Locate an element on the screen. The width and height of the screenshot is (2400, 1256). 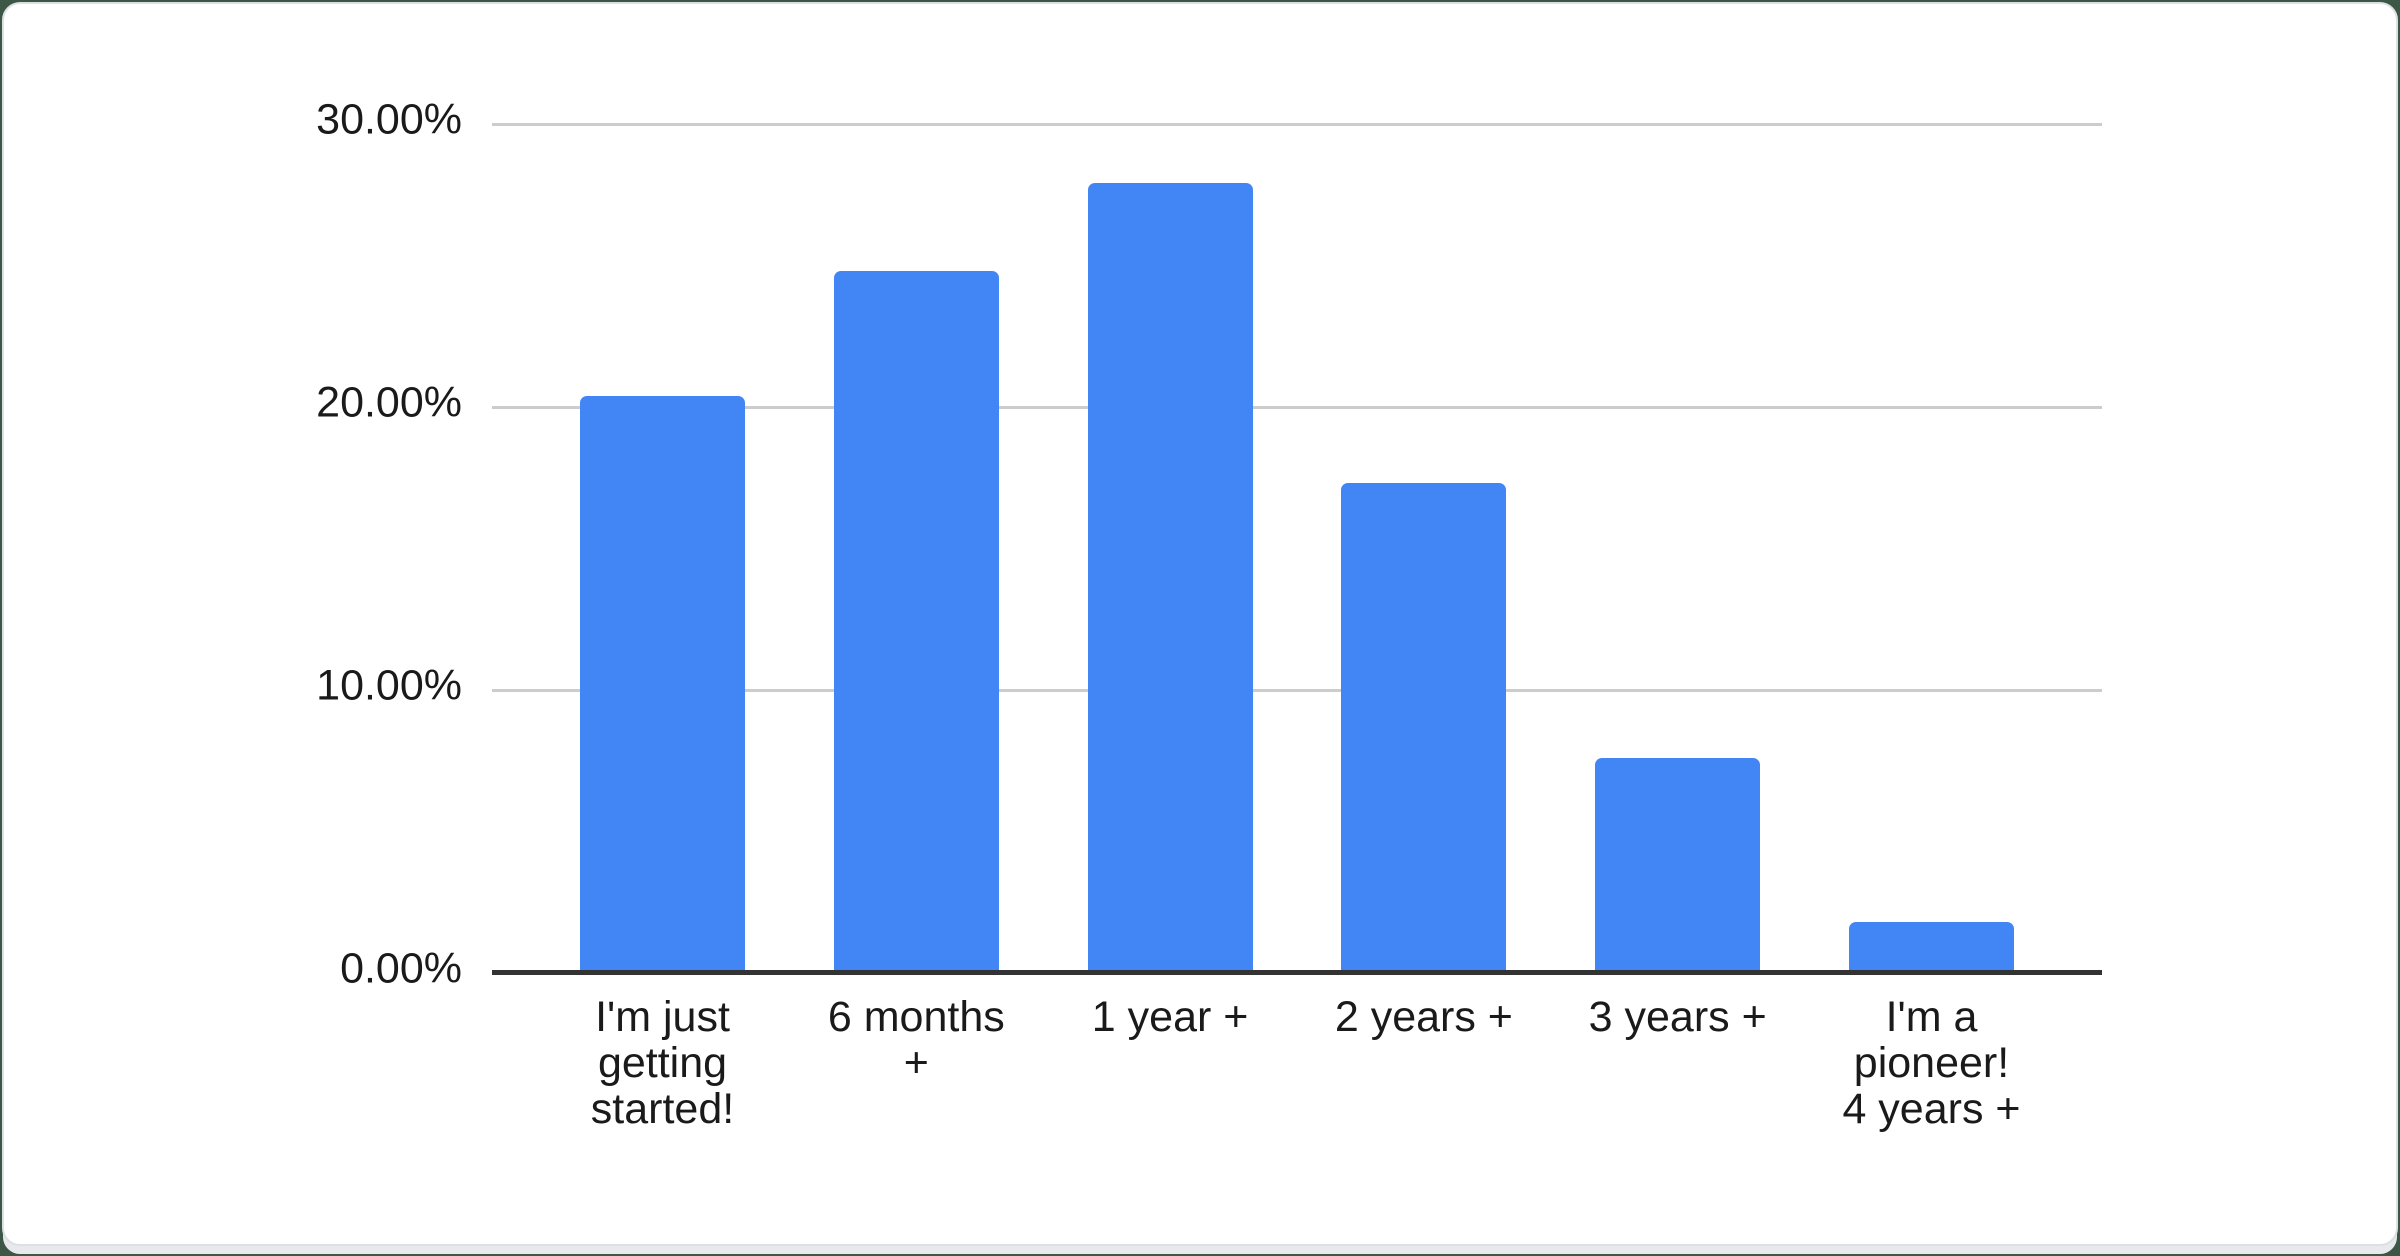
x-tick-label: 1 year + is located at coordinates (1170, 1017).